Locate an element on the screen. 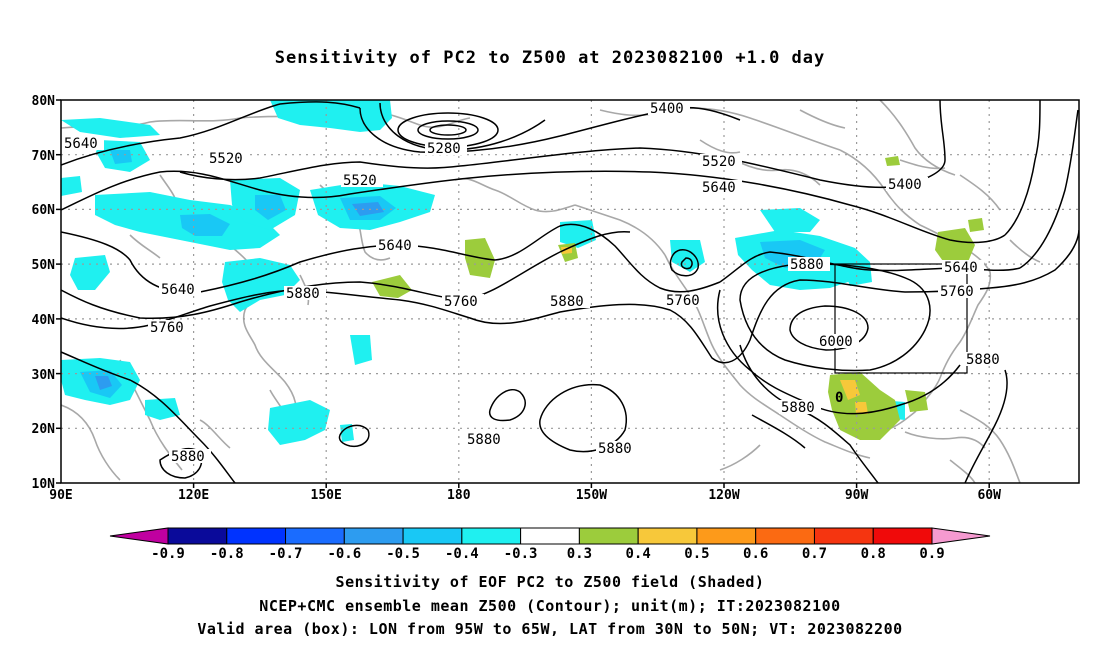 The image size is (1100, 650). svg-text: 5280 is located at coordinates (444, 149).